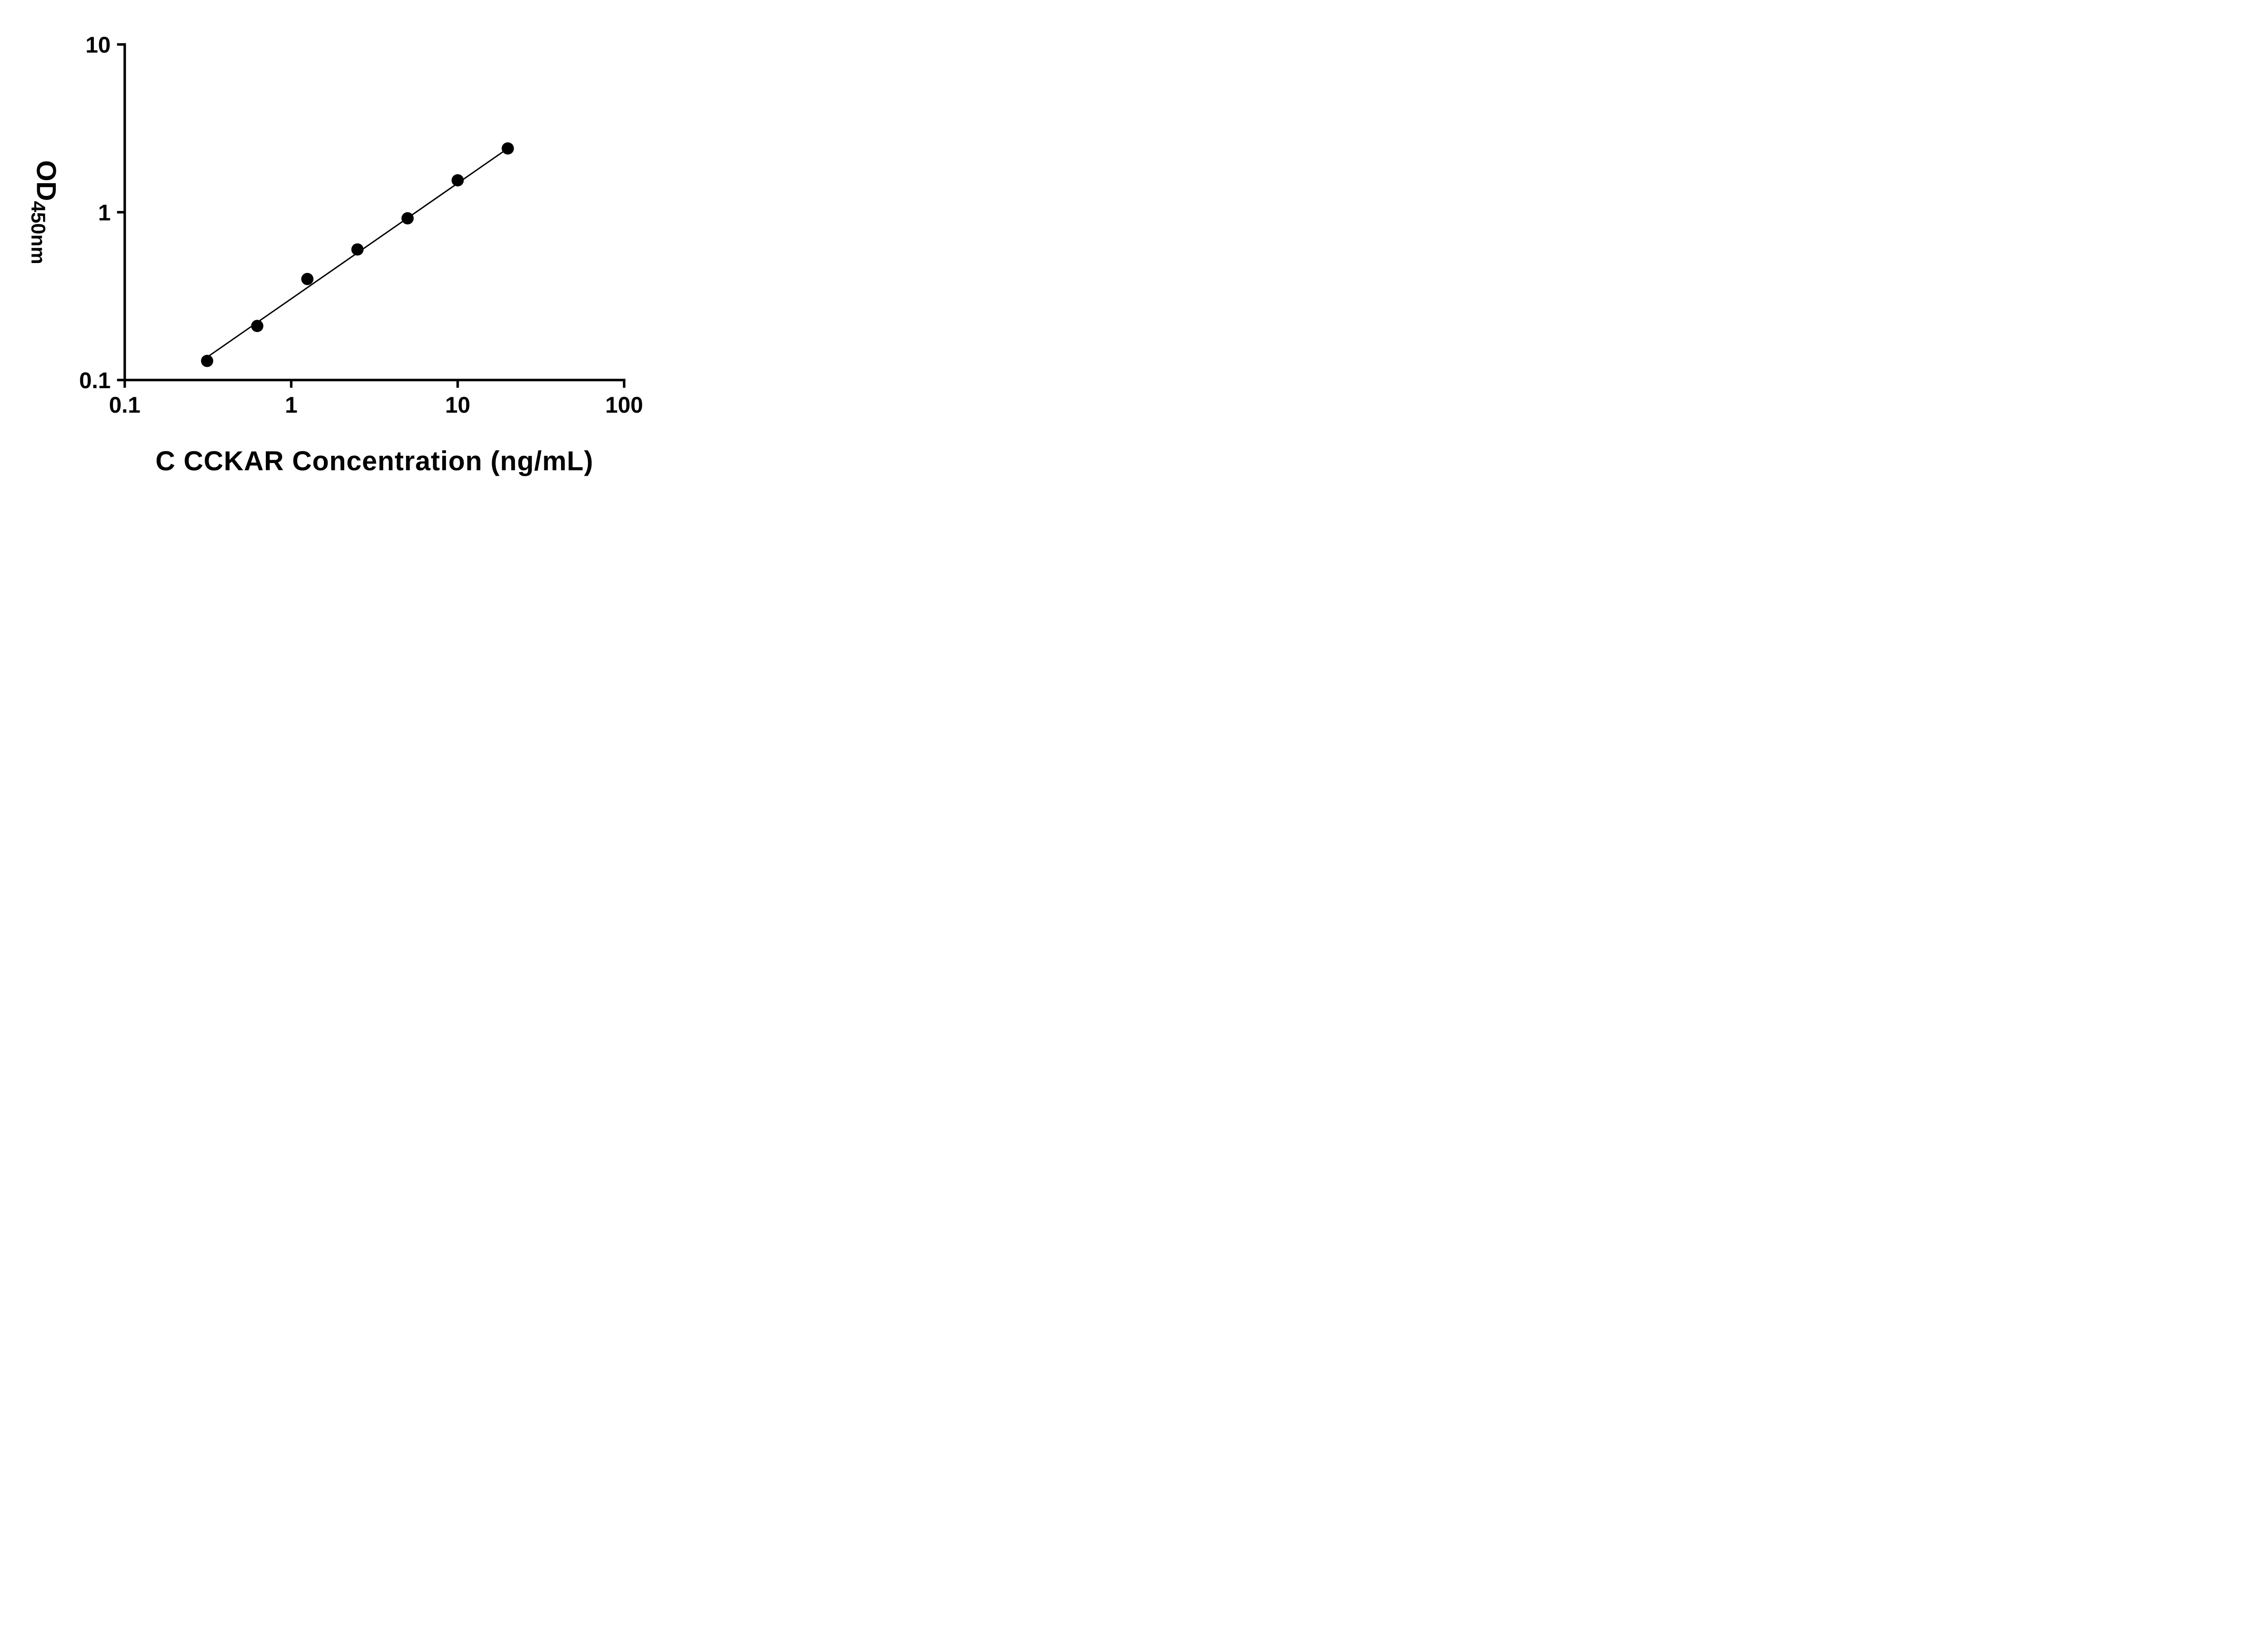  I want to click on y-tick-label: 0.1, so click(95, 380).